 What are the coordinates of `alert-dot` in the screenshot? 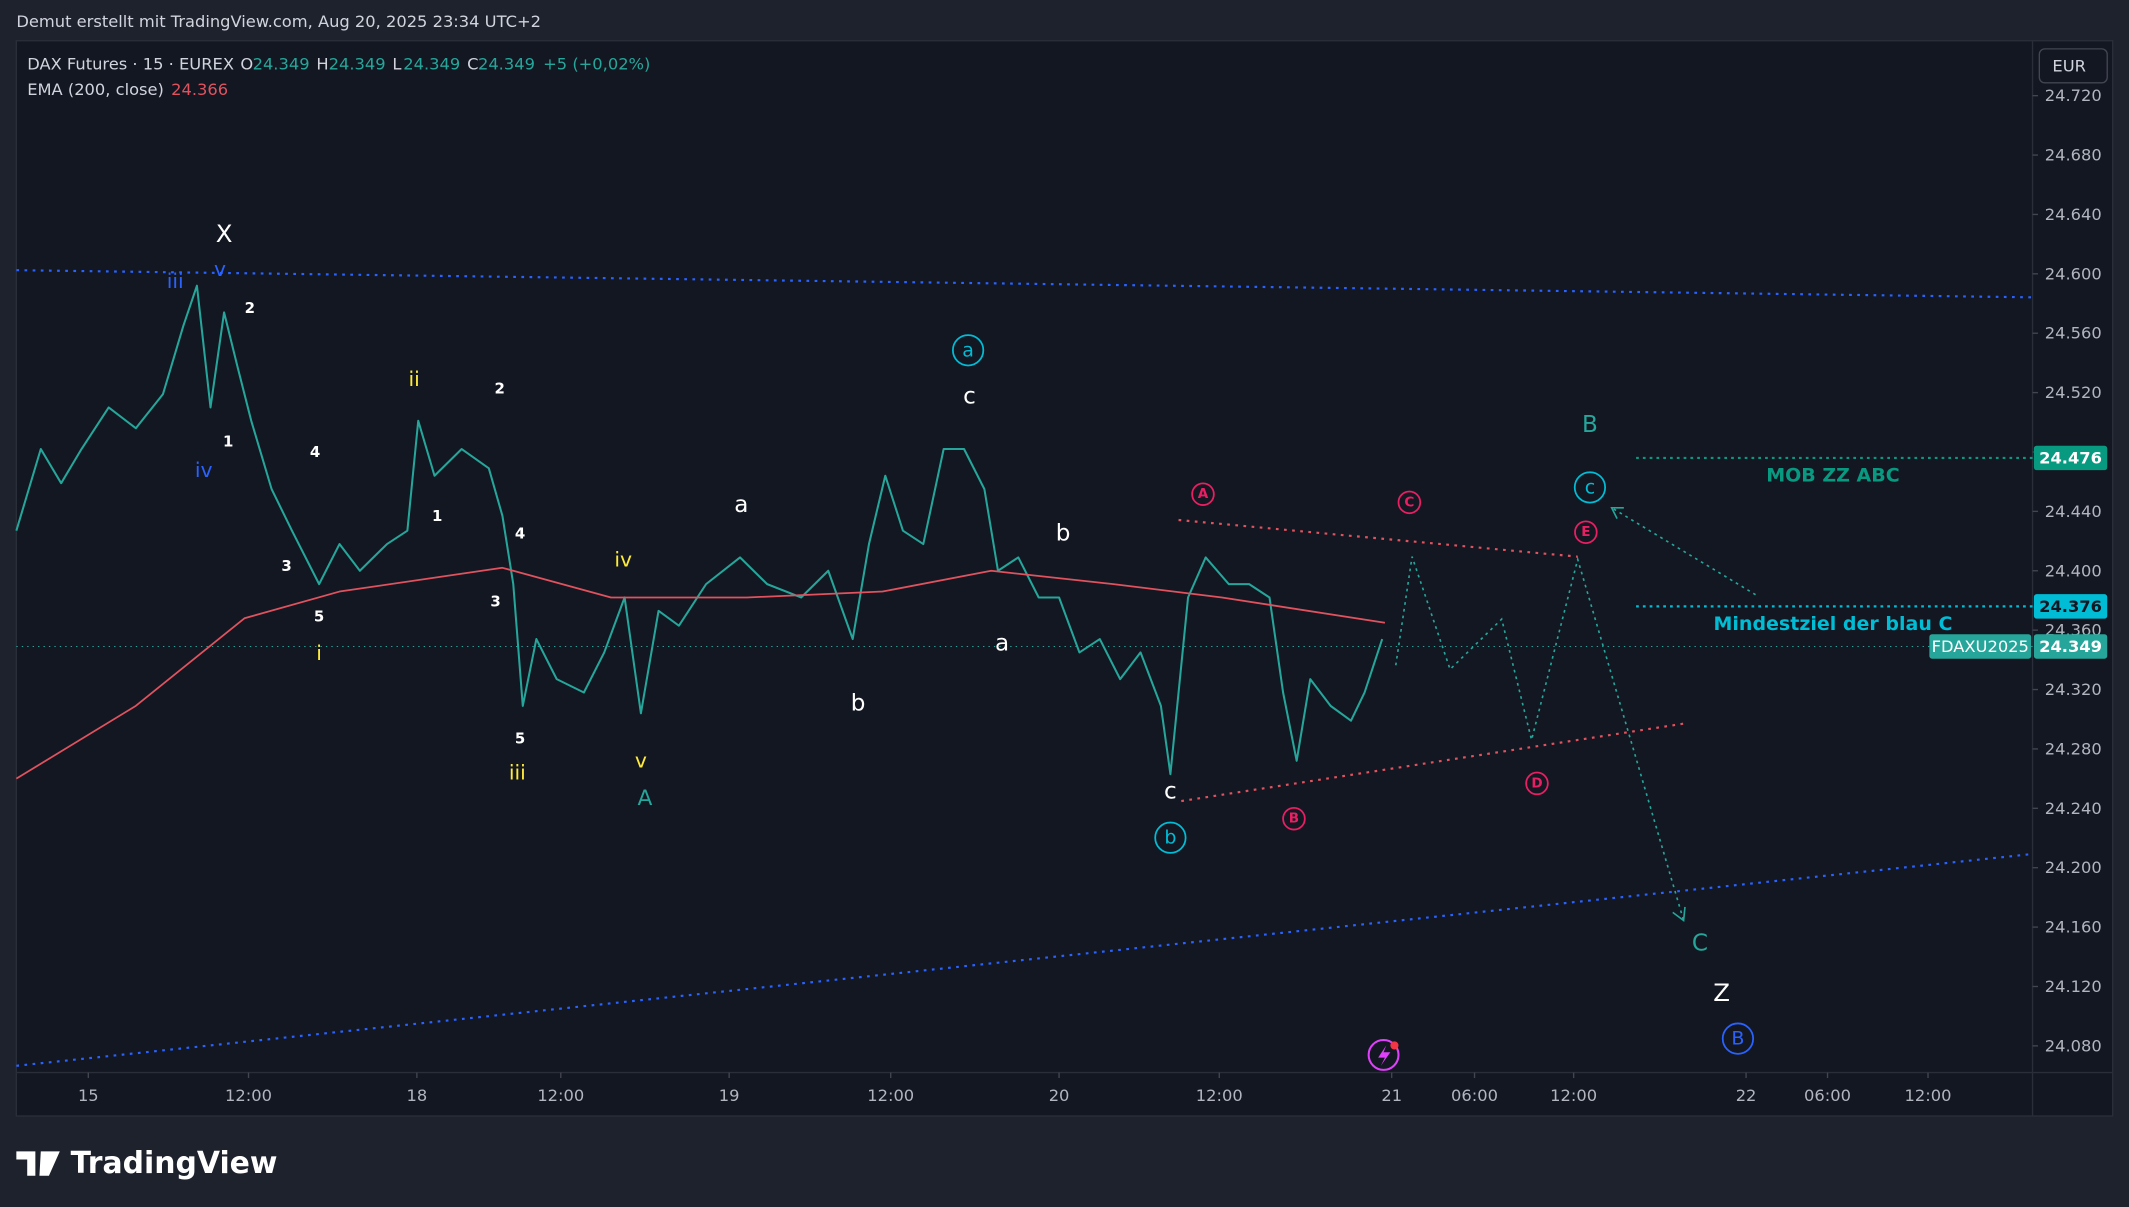 It's located at (1394, 1045).